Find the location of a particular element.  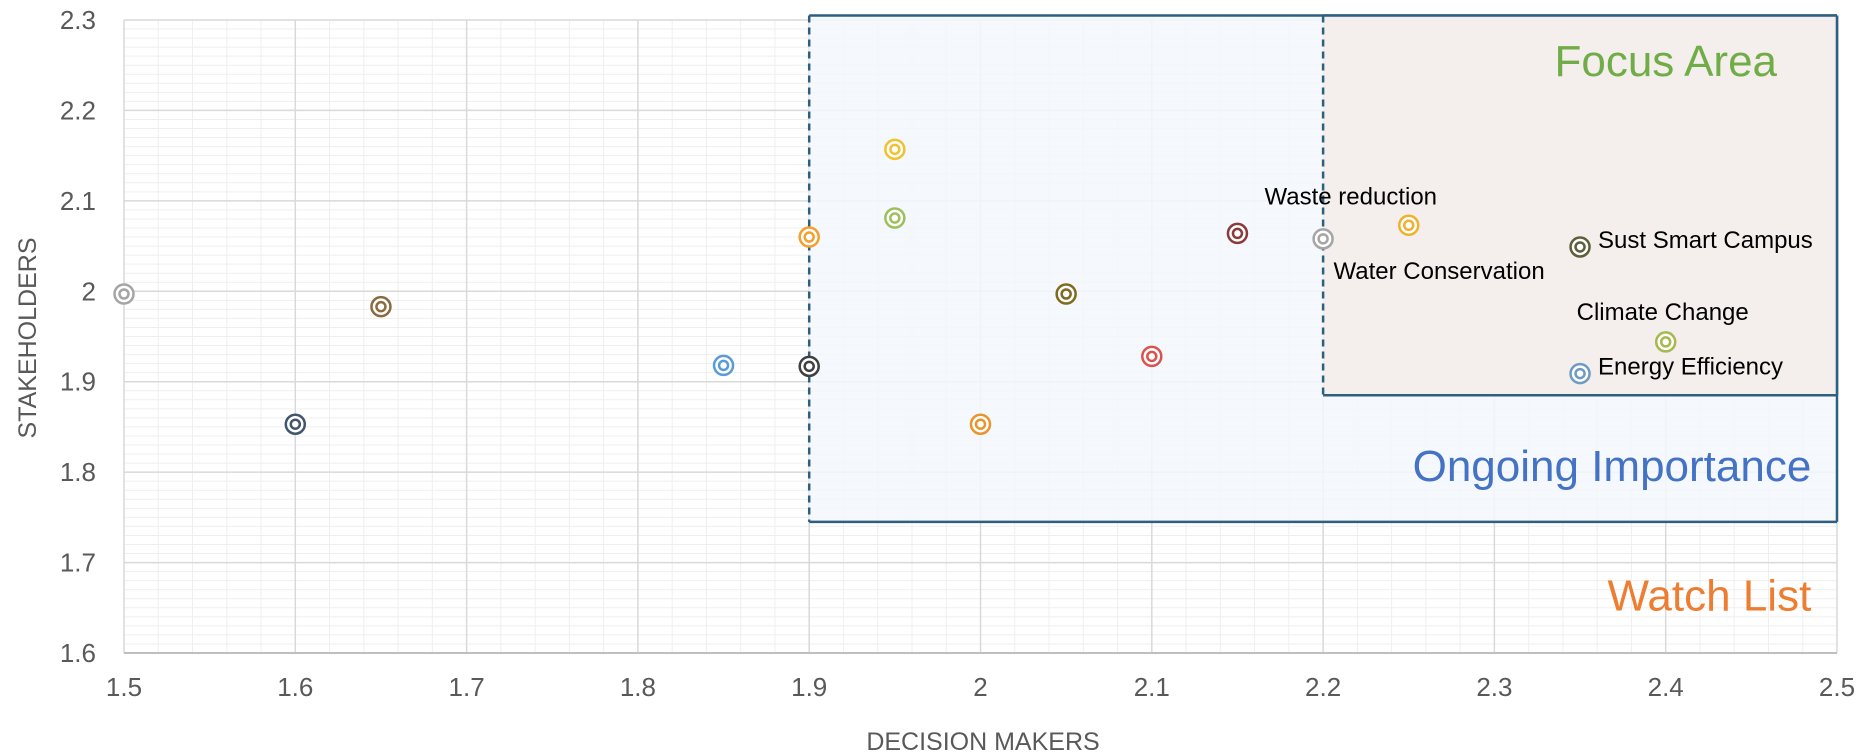

x-tick-label: 2.3 is located at coordinates (1494, 687).